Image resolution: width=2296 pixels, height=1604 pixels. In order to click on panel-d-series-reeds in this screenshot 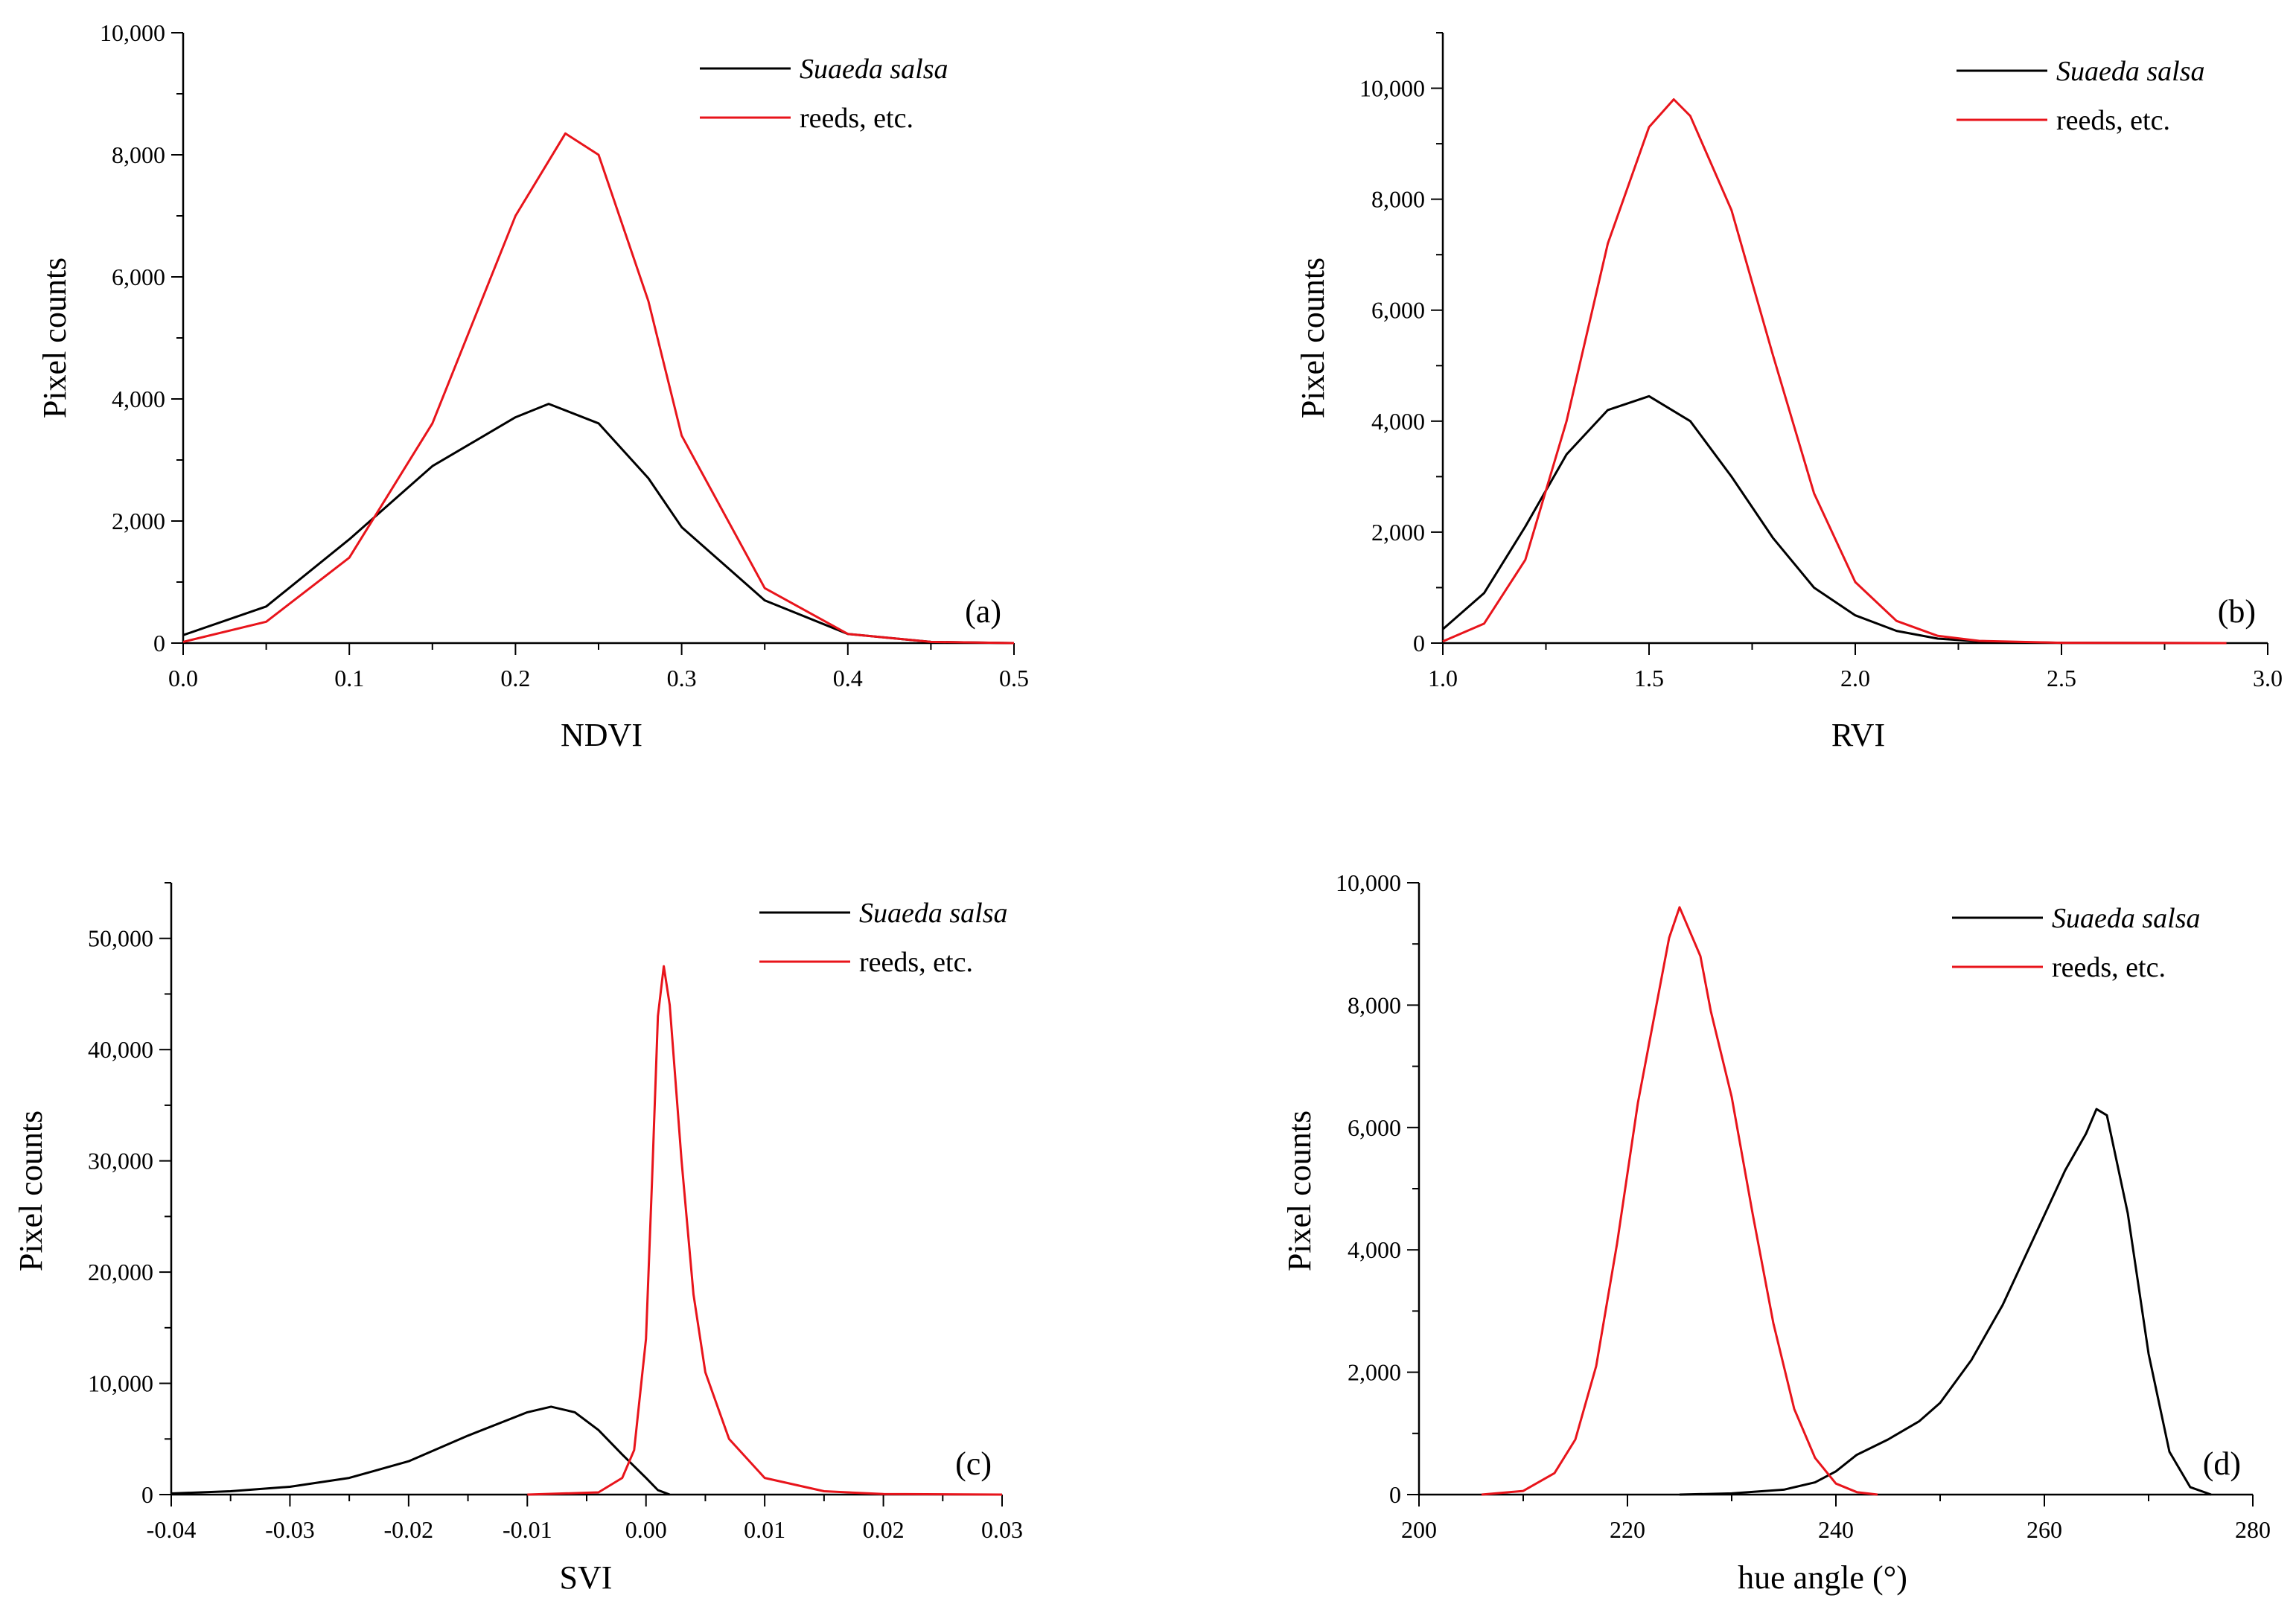, I will do `click(1679, 1201)`.